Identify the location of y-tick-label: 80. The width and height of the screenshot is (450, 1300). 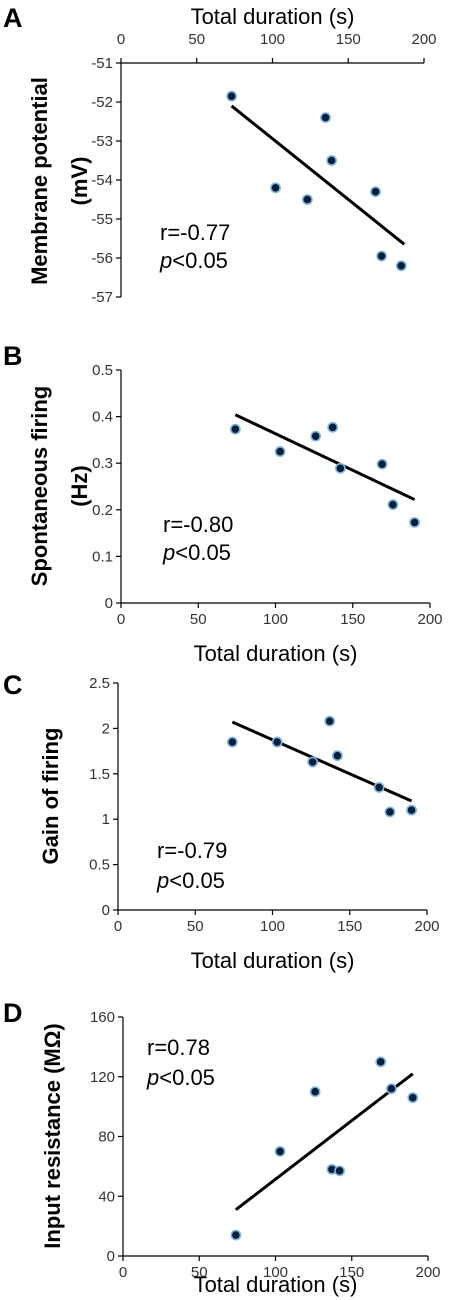
(106, 1137).